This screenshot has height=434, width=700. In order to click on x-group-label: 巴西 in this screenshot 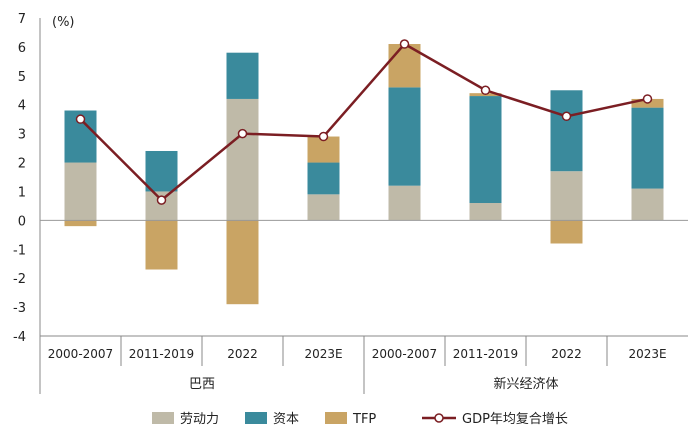, I will do `click(202, 384)`.